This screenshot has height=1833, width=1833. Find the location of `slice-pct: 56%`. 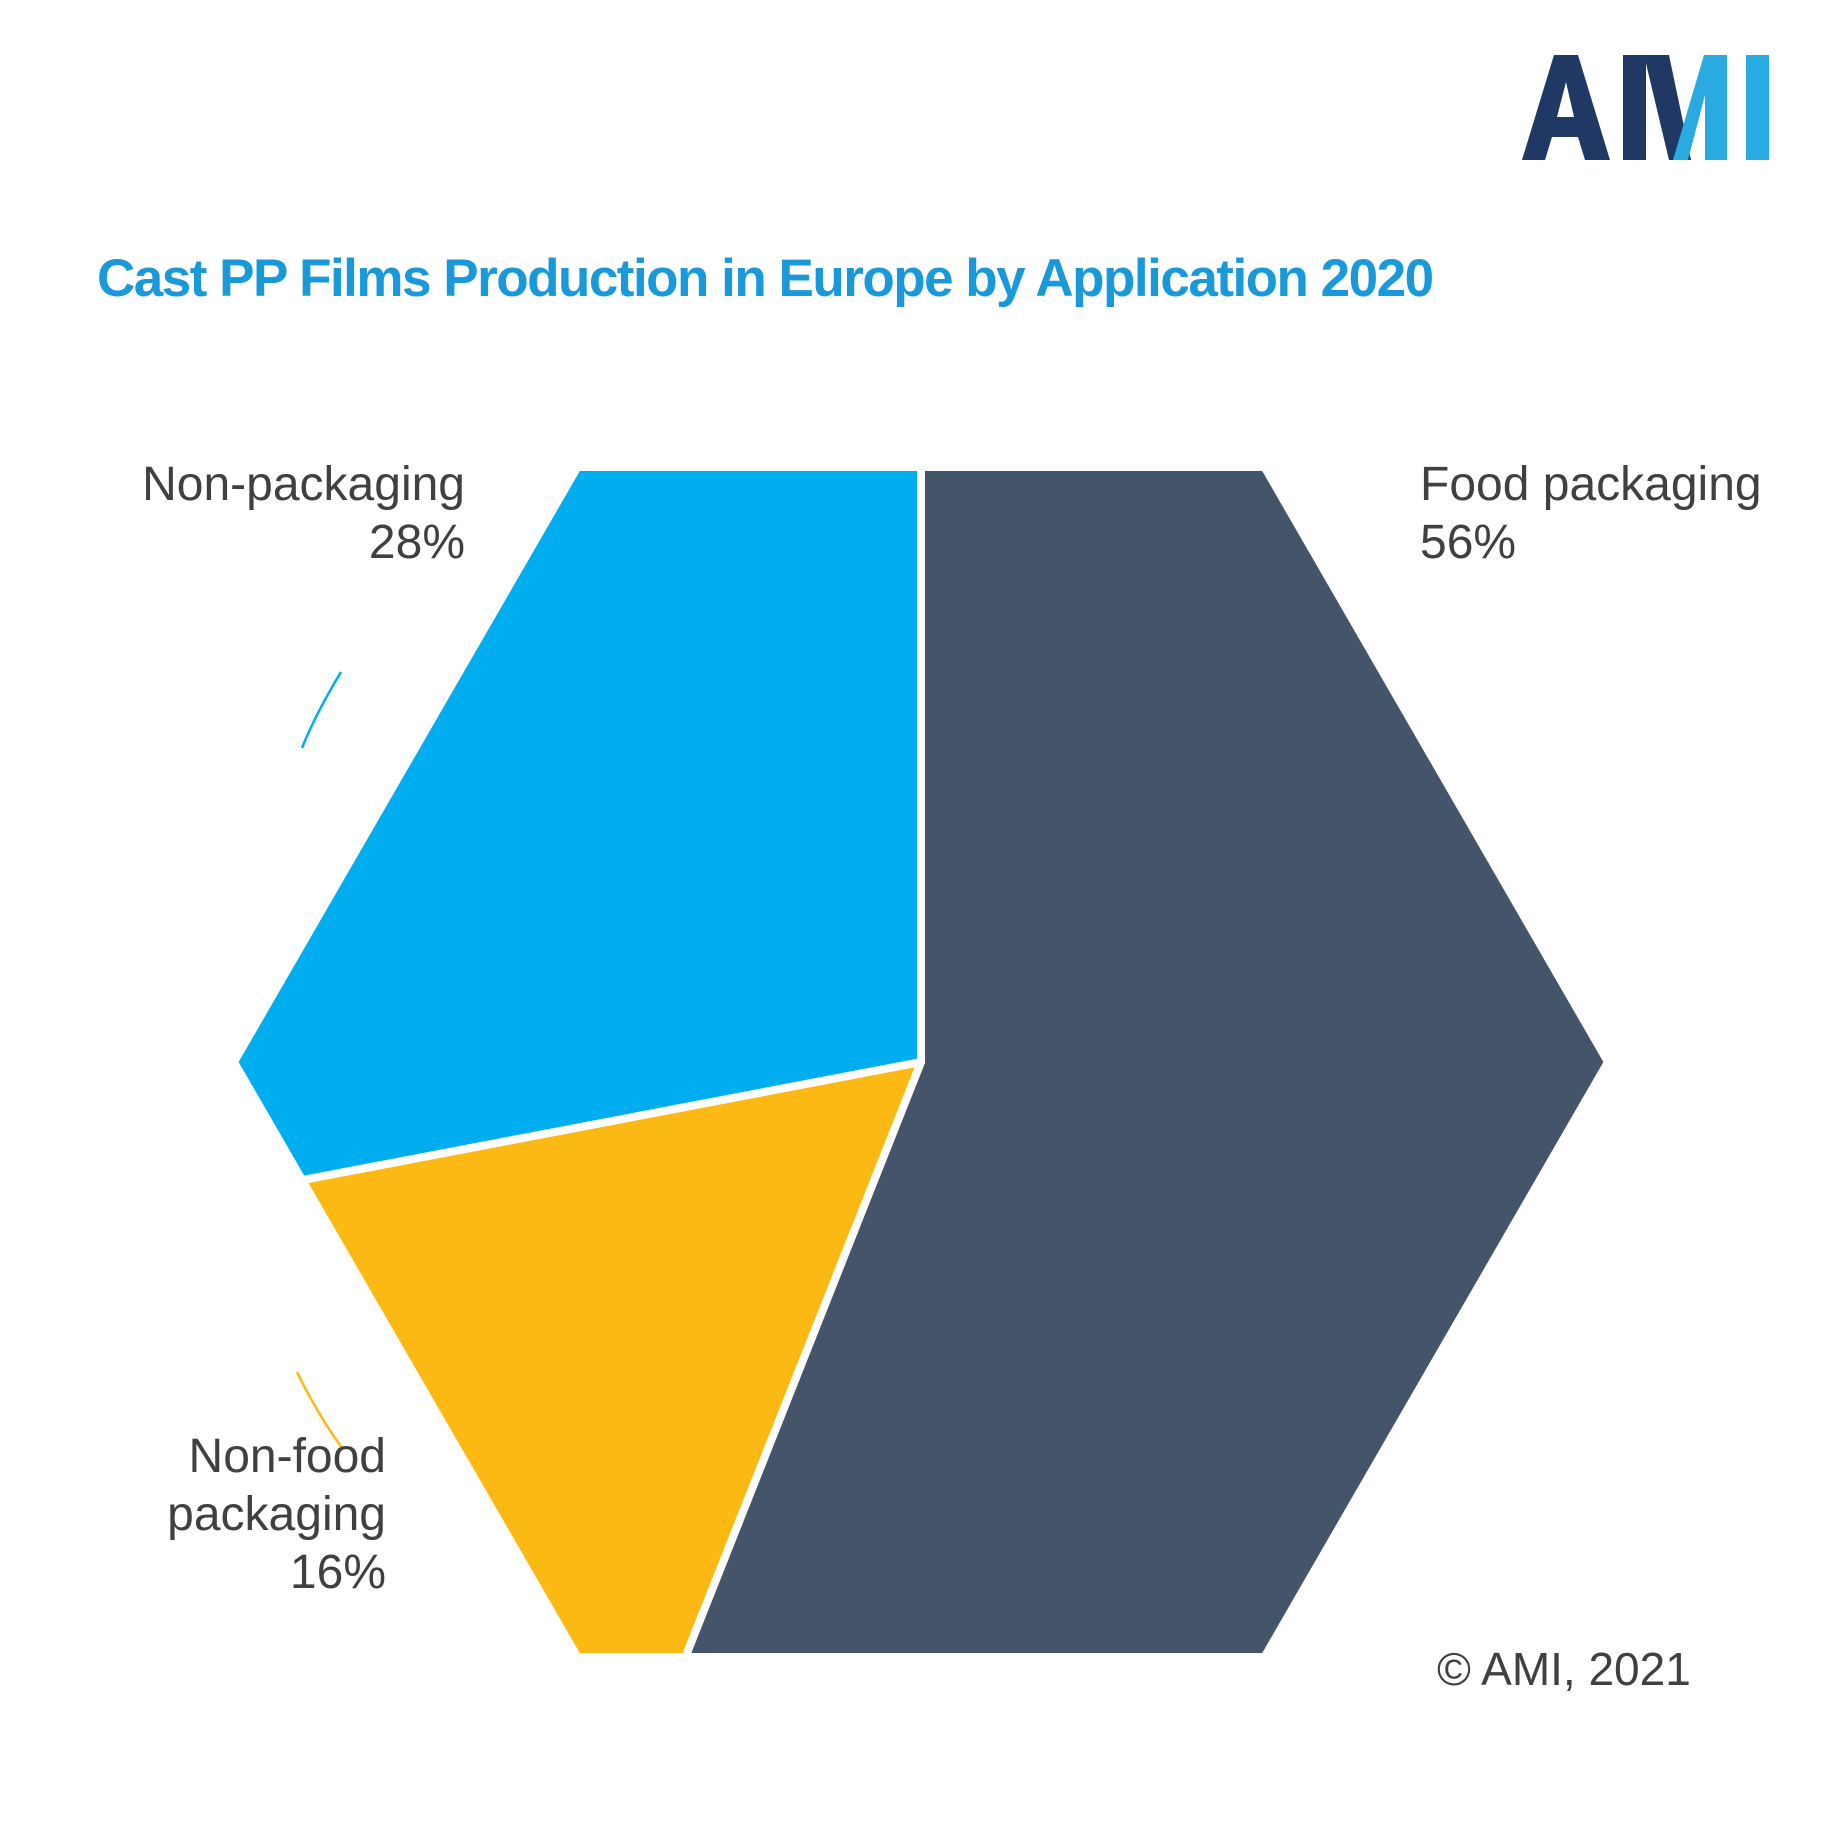

slice-pct: 56% is located at coordinates (1468, 542).